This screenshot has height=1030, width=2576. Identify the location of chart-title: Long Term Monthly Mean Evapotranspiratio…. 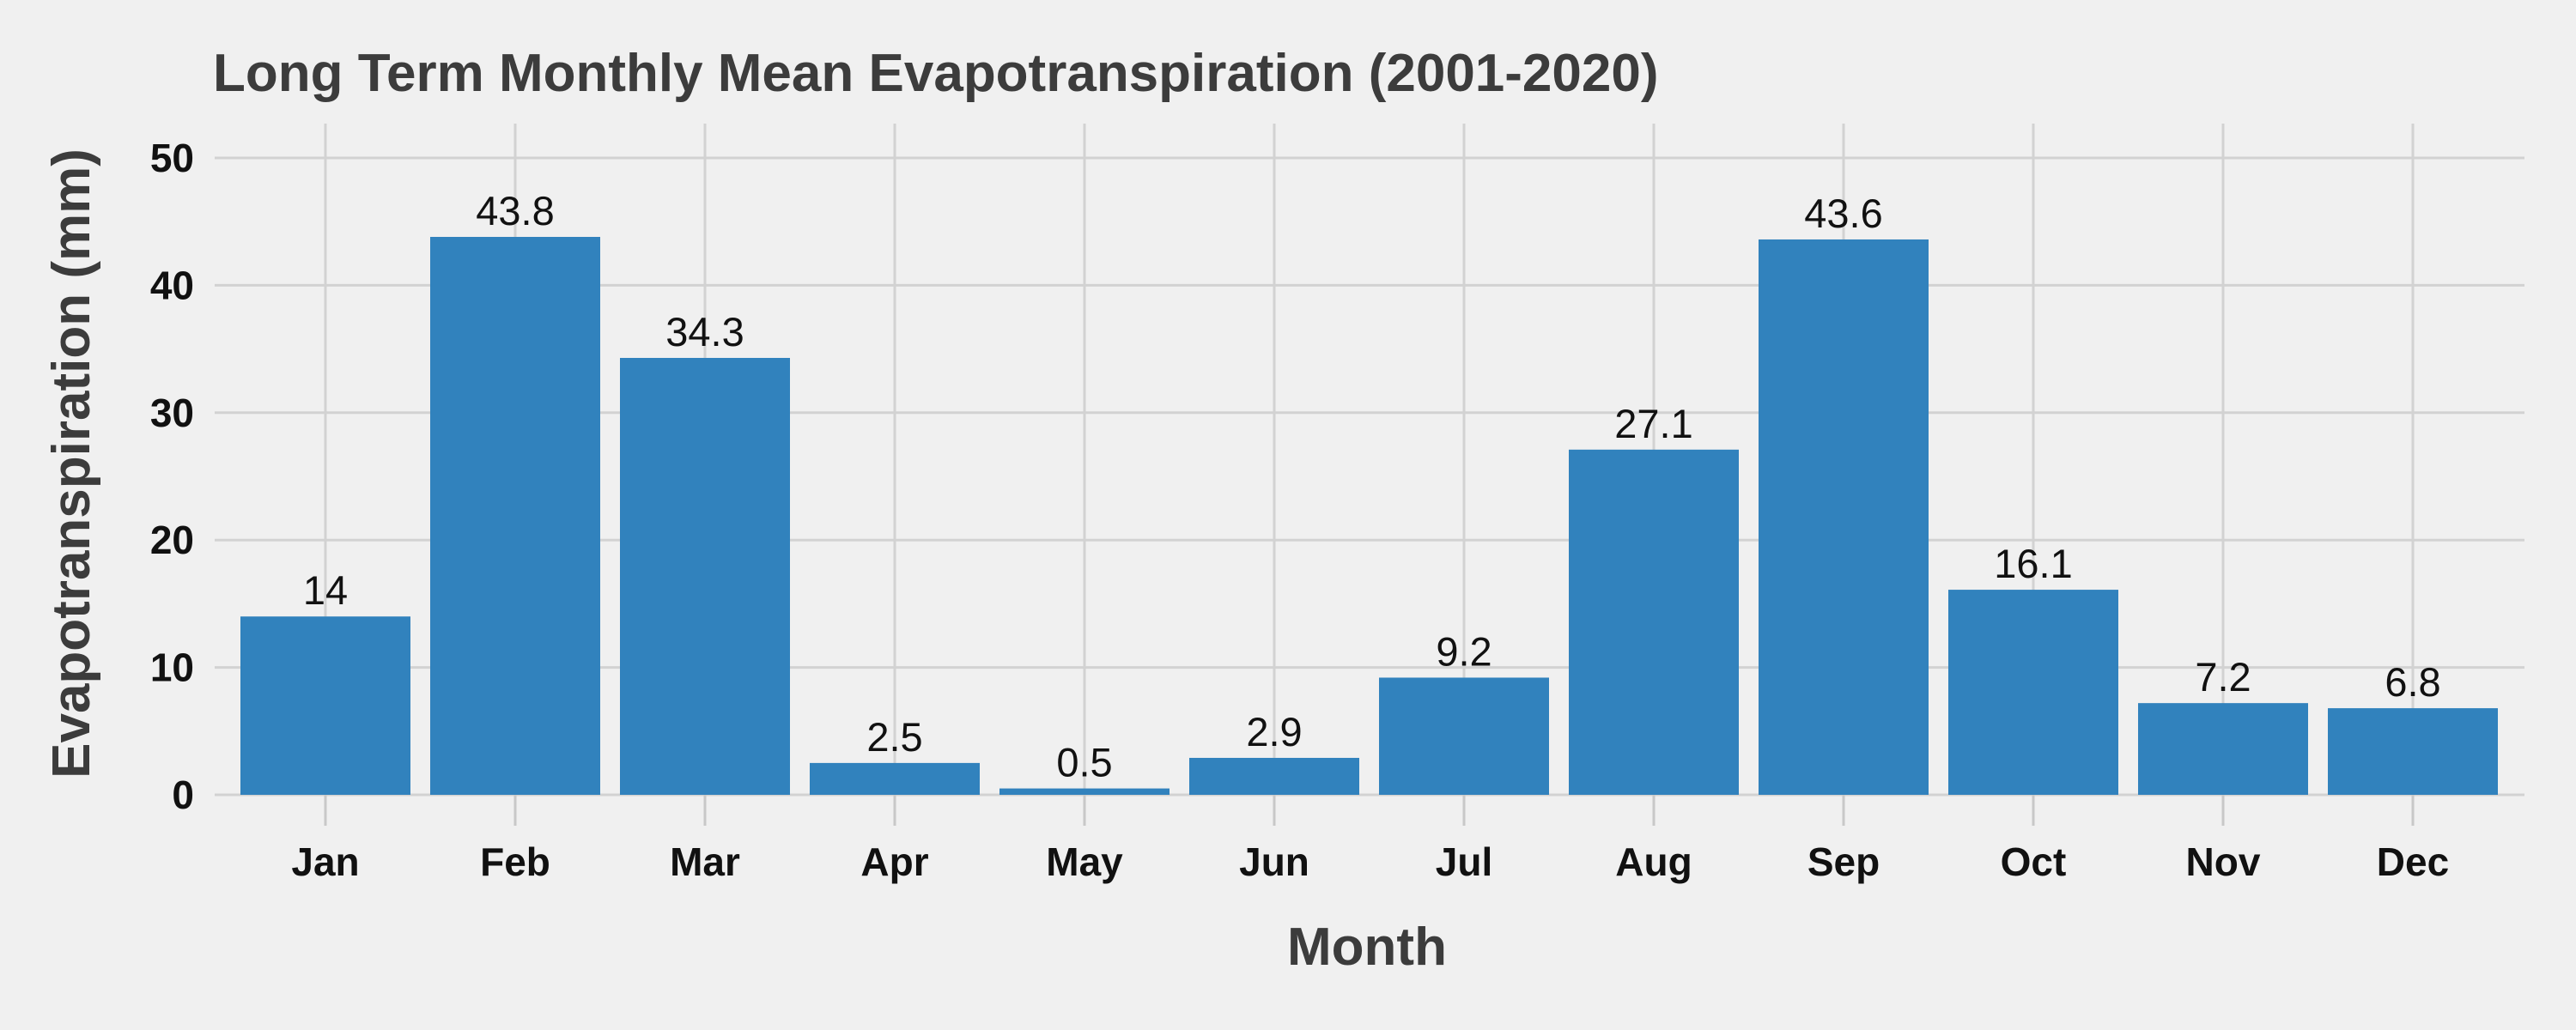
(936, 73).